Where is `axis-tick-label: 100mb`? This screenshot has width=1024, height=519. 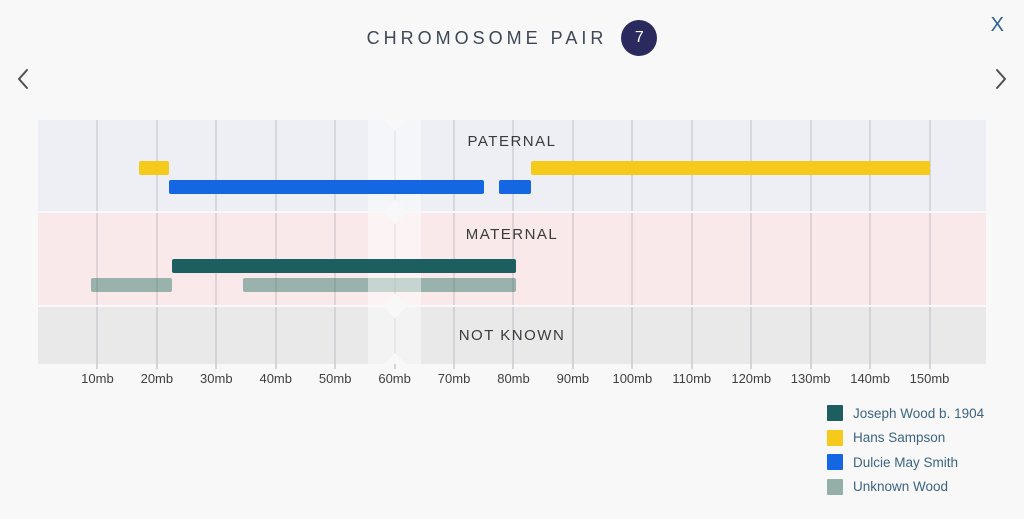
axis-tick-label: 100mb is located at coordinates (632, 378).